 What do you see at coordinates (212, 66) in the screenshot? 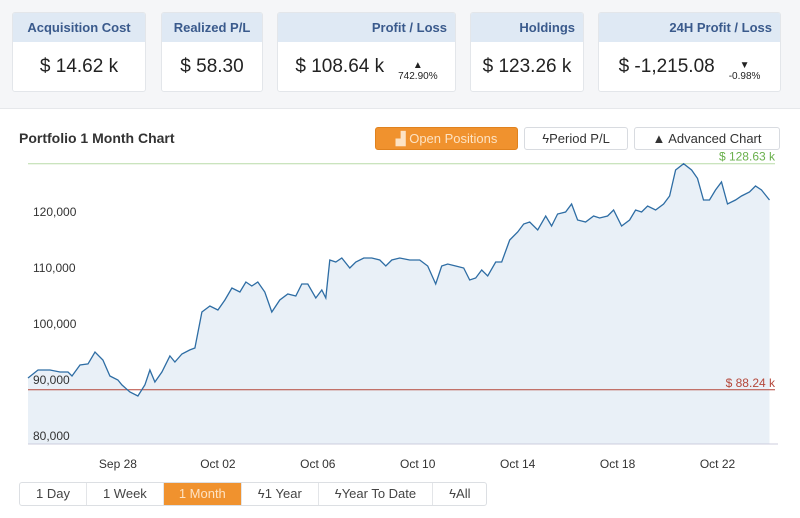
I see `card-value: $ 58.30` at bounding box center [212, 66].